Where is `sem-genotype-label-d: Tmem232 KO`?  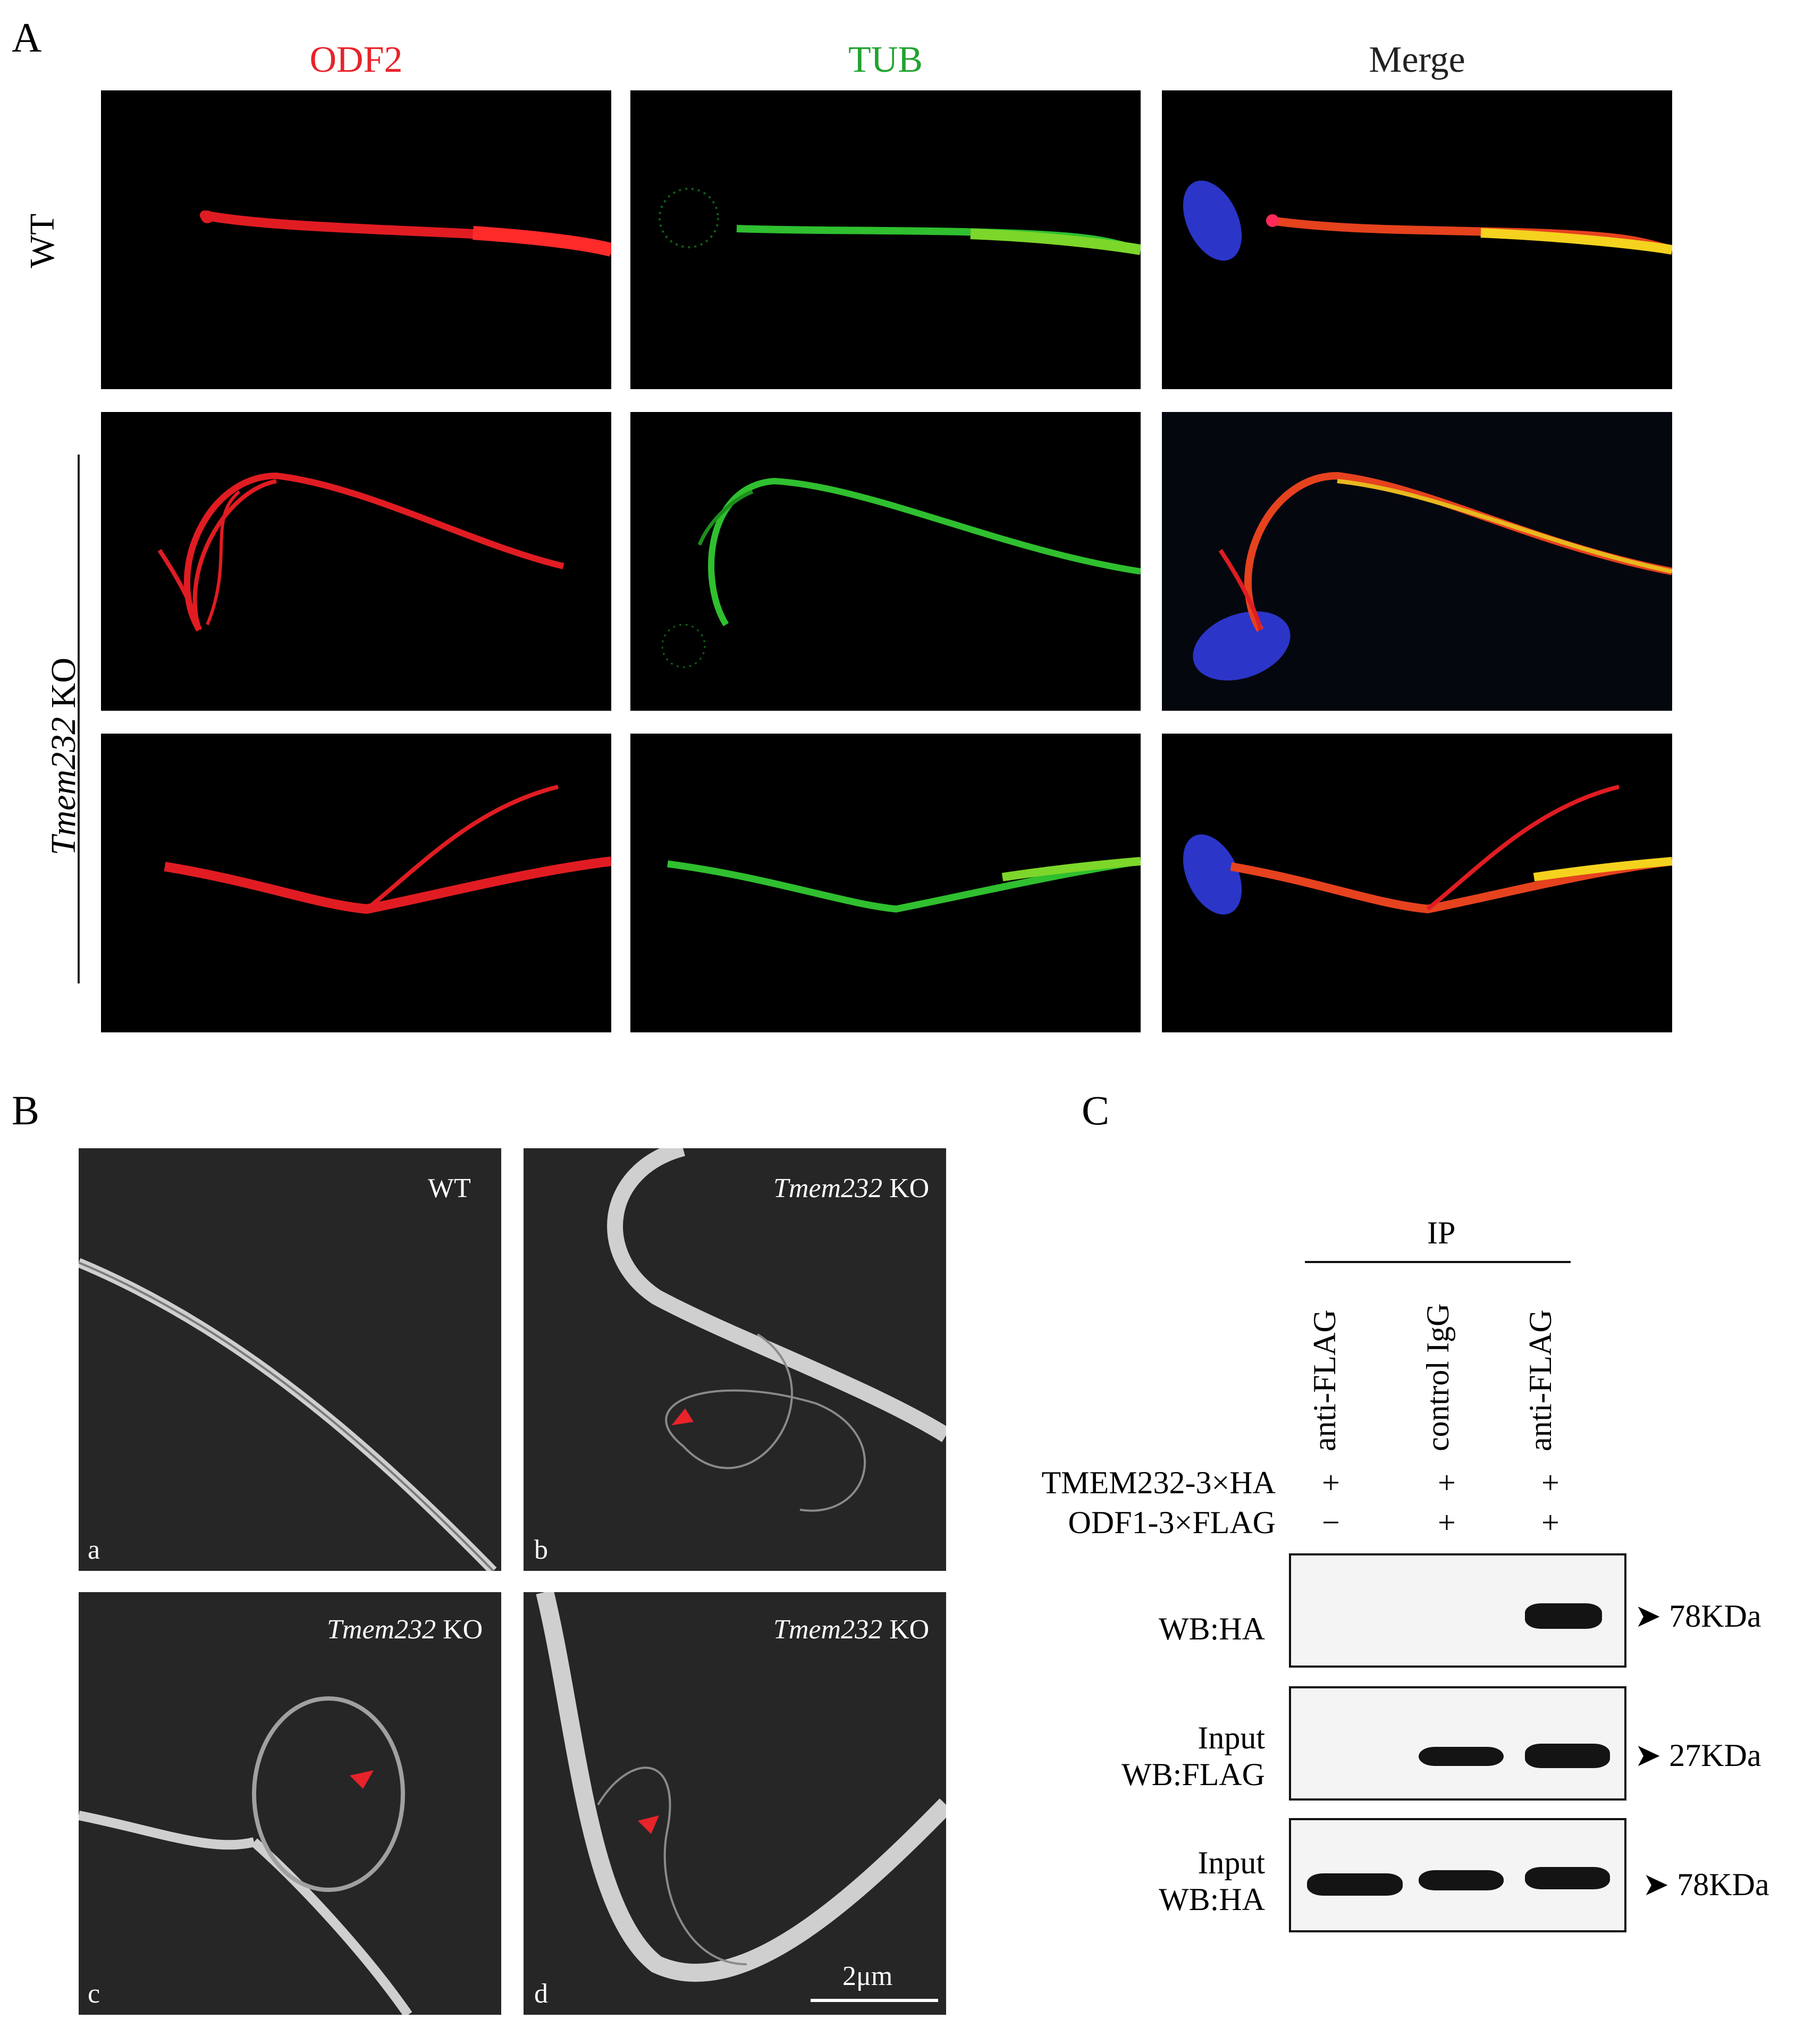 sem-genotype-label-d: Tmem232 KO is located at coordinates (852, 1629).